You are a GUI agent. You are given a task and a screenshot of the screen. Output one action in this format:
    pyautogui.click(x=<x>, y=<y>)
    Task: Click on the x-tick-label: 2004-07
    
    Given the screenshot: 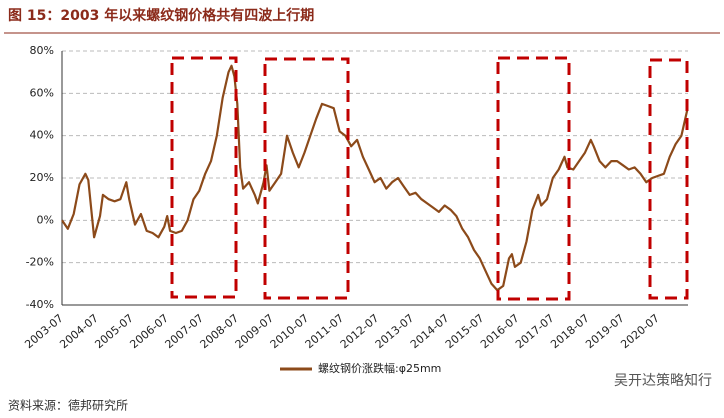 What is the action you would take?
    pyautogui.click(x=79, y=332)
    